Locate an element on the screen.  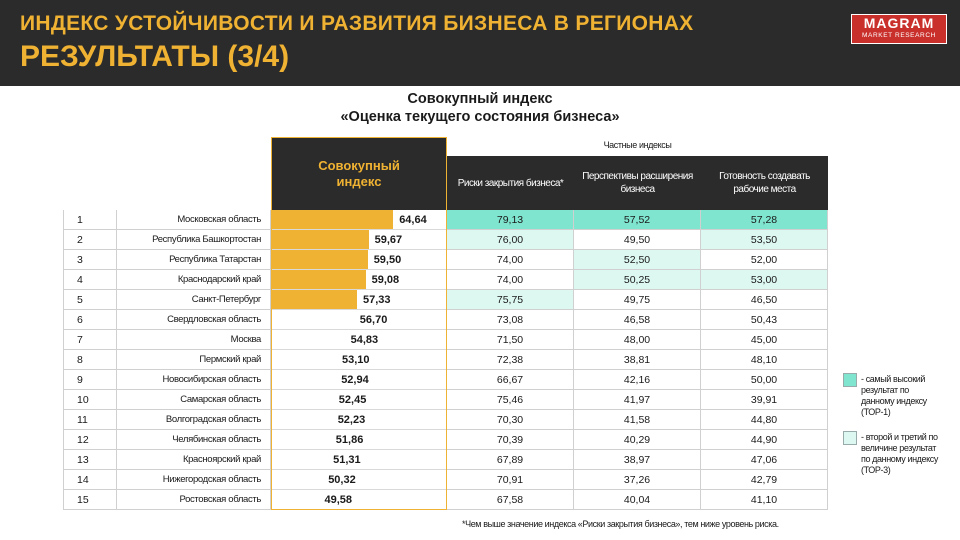
region-cell: Самарская область is located at coordinates (194, 400).